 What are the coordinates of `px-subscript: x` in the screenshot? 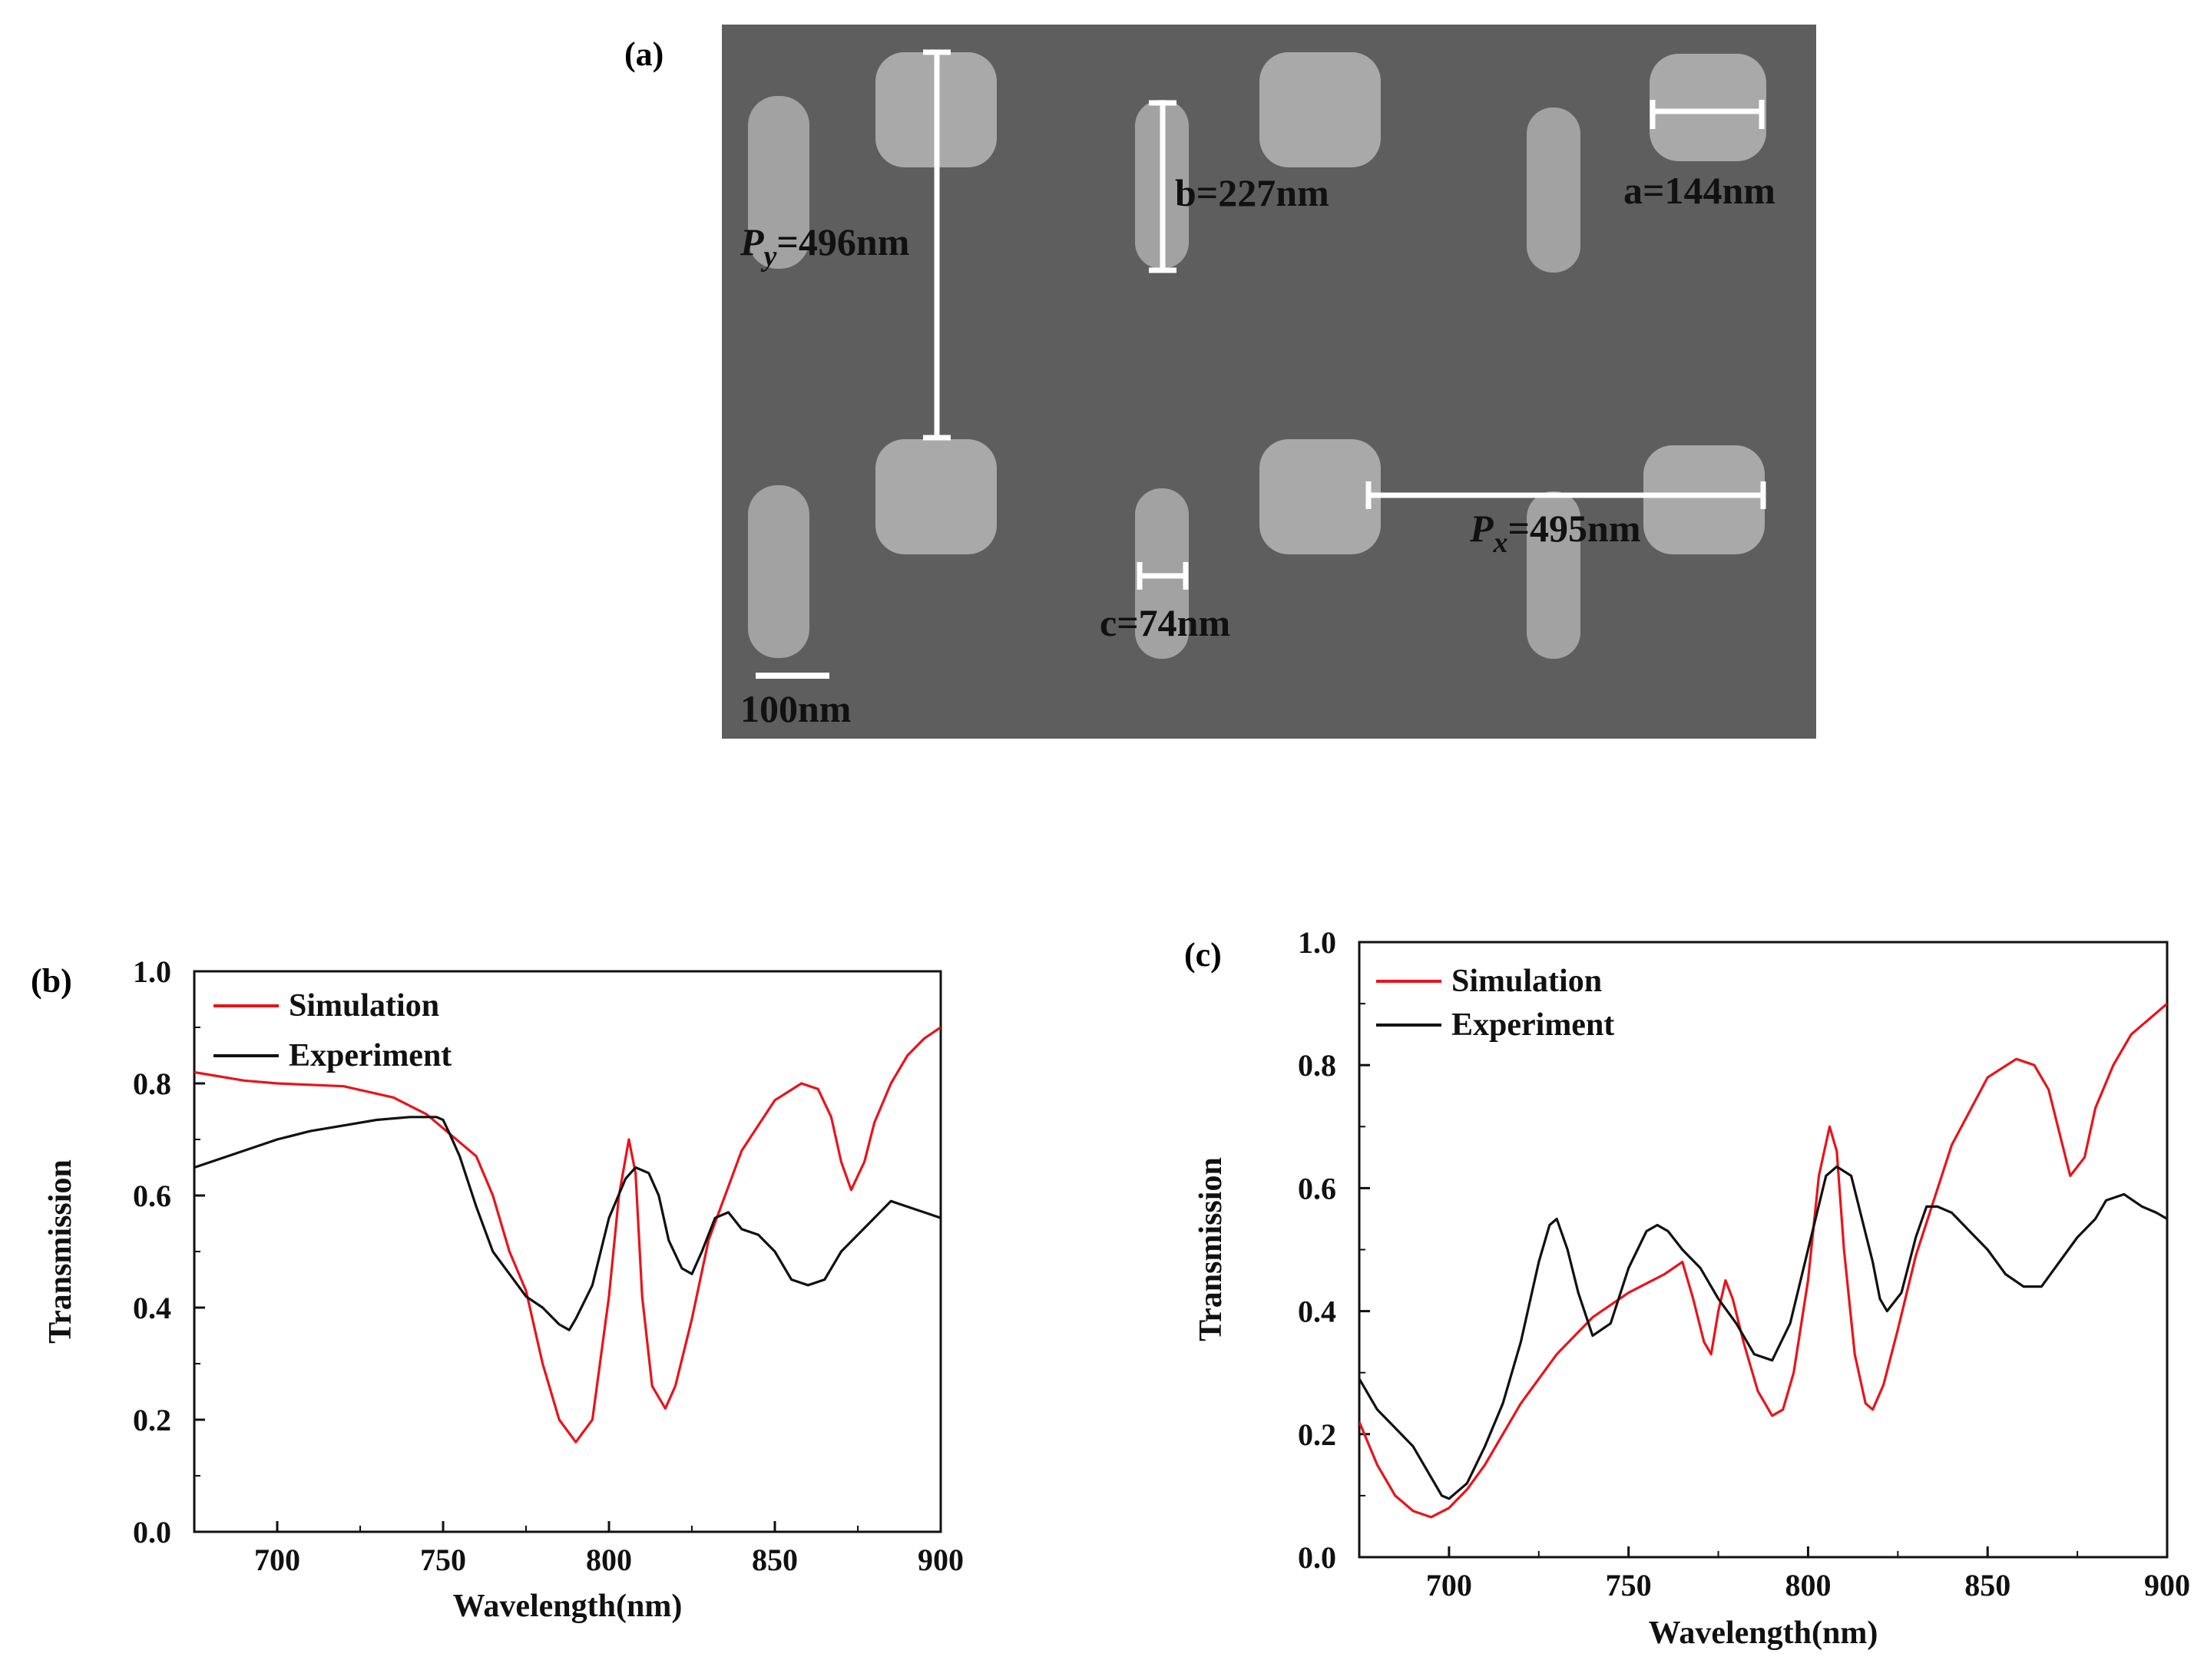 It's located at (1500, 543).